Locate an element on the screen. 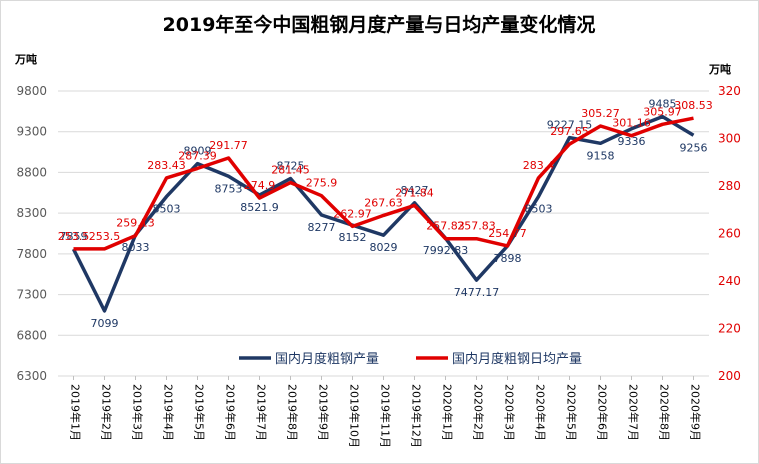  data-label-daily-output: 275.9 is located at coordinates (322, 183).